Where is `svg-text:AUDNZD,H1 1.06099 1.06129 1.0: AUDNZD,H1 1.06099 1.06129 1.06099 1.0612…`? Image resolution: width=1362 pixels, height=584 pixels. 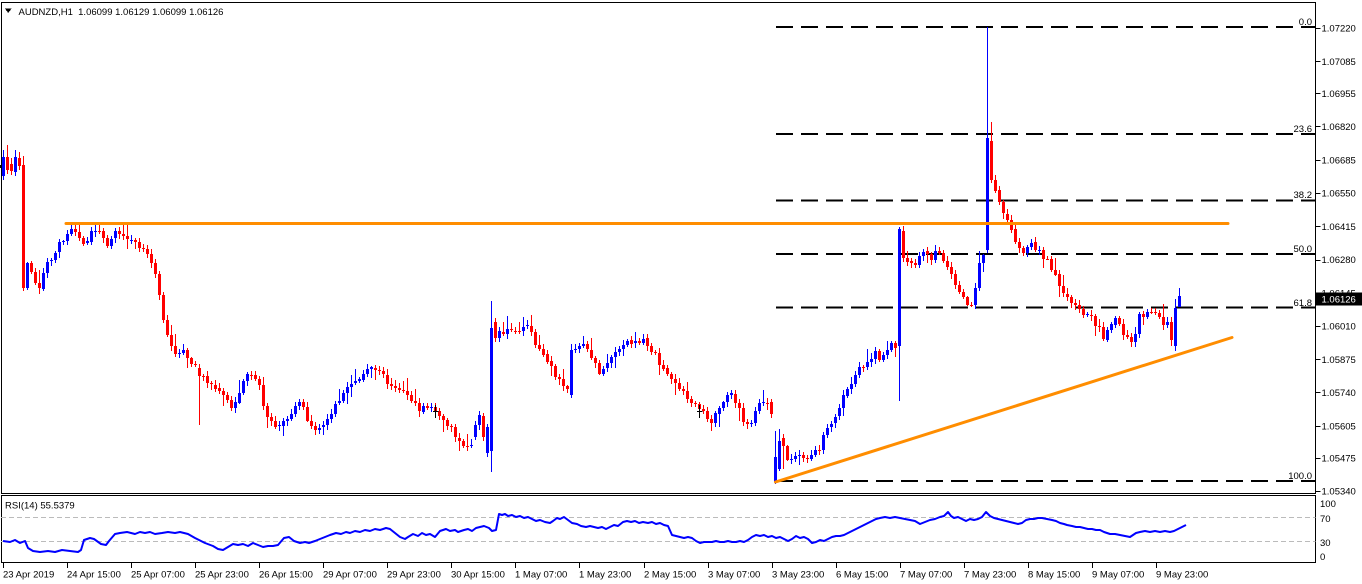
svg-text:AUDNZD,H1 1.06099 1.06129 1.0: AUDNZD,H1 1.06099 1.06129 1.06099 1.0612… is located at coordinates (121, 12).